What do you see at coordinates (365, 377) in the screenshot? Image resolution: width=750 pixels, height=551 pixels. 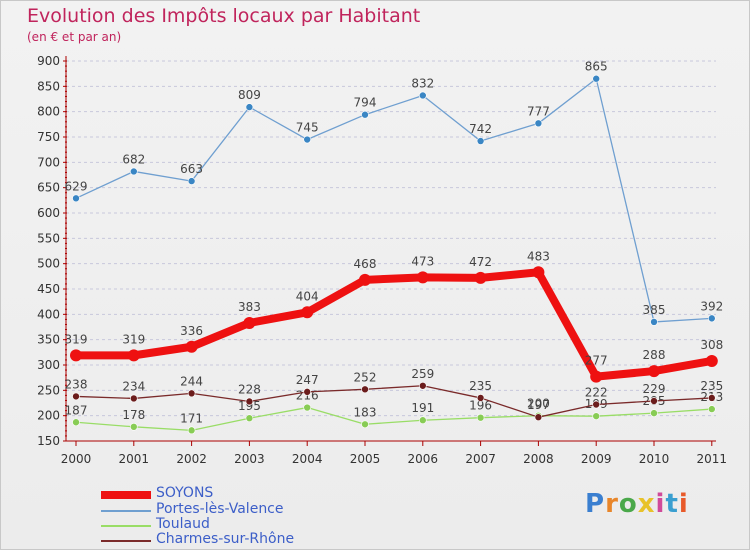 I see `data-label: 252` at bounding box center [365, 377].